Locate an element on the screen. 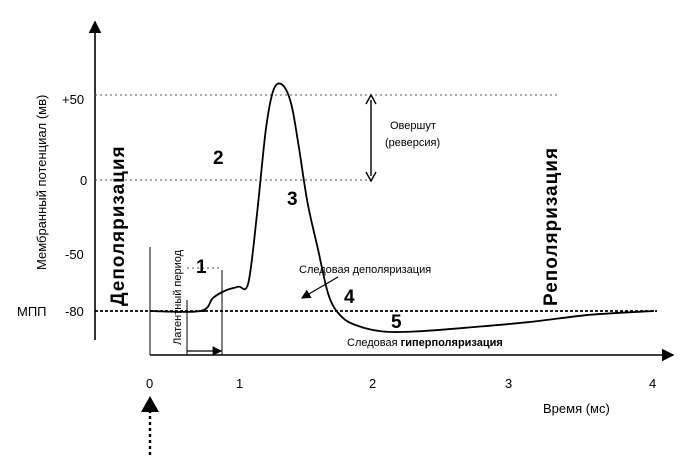  x-tick-label-4: 4 is located at coordinates (652, 383).